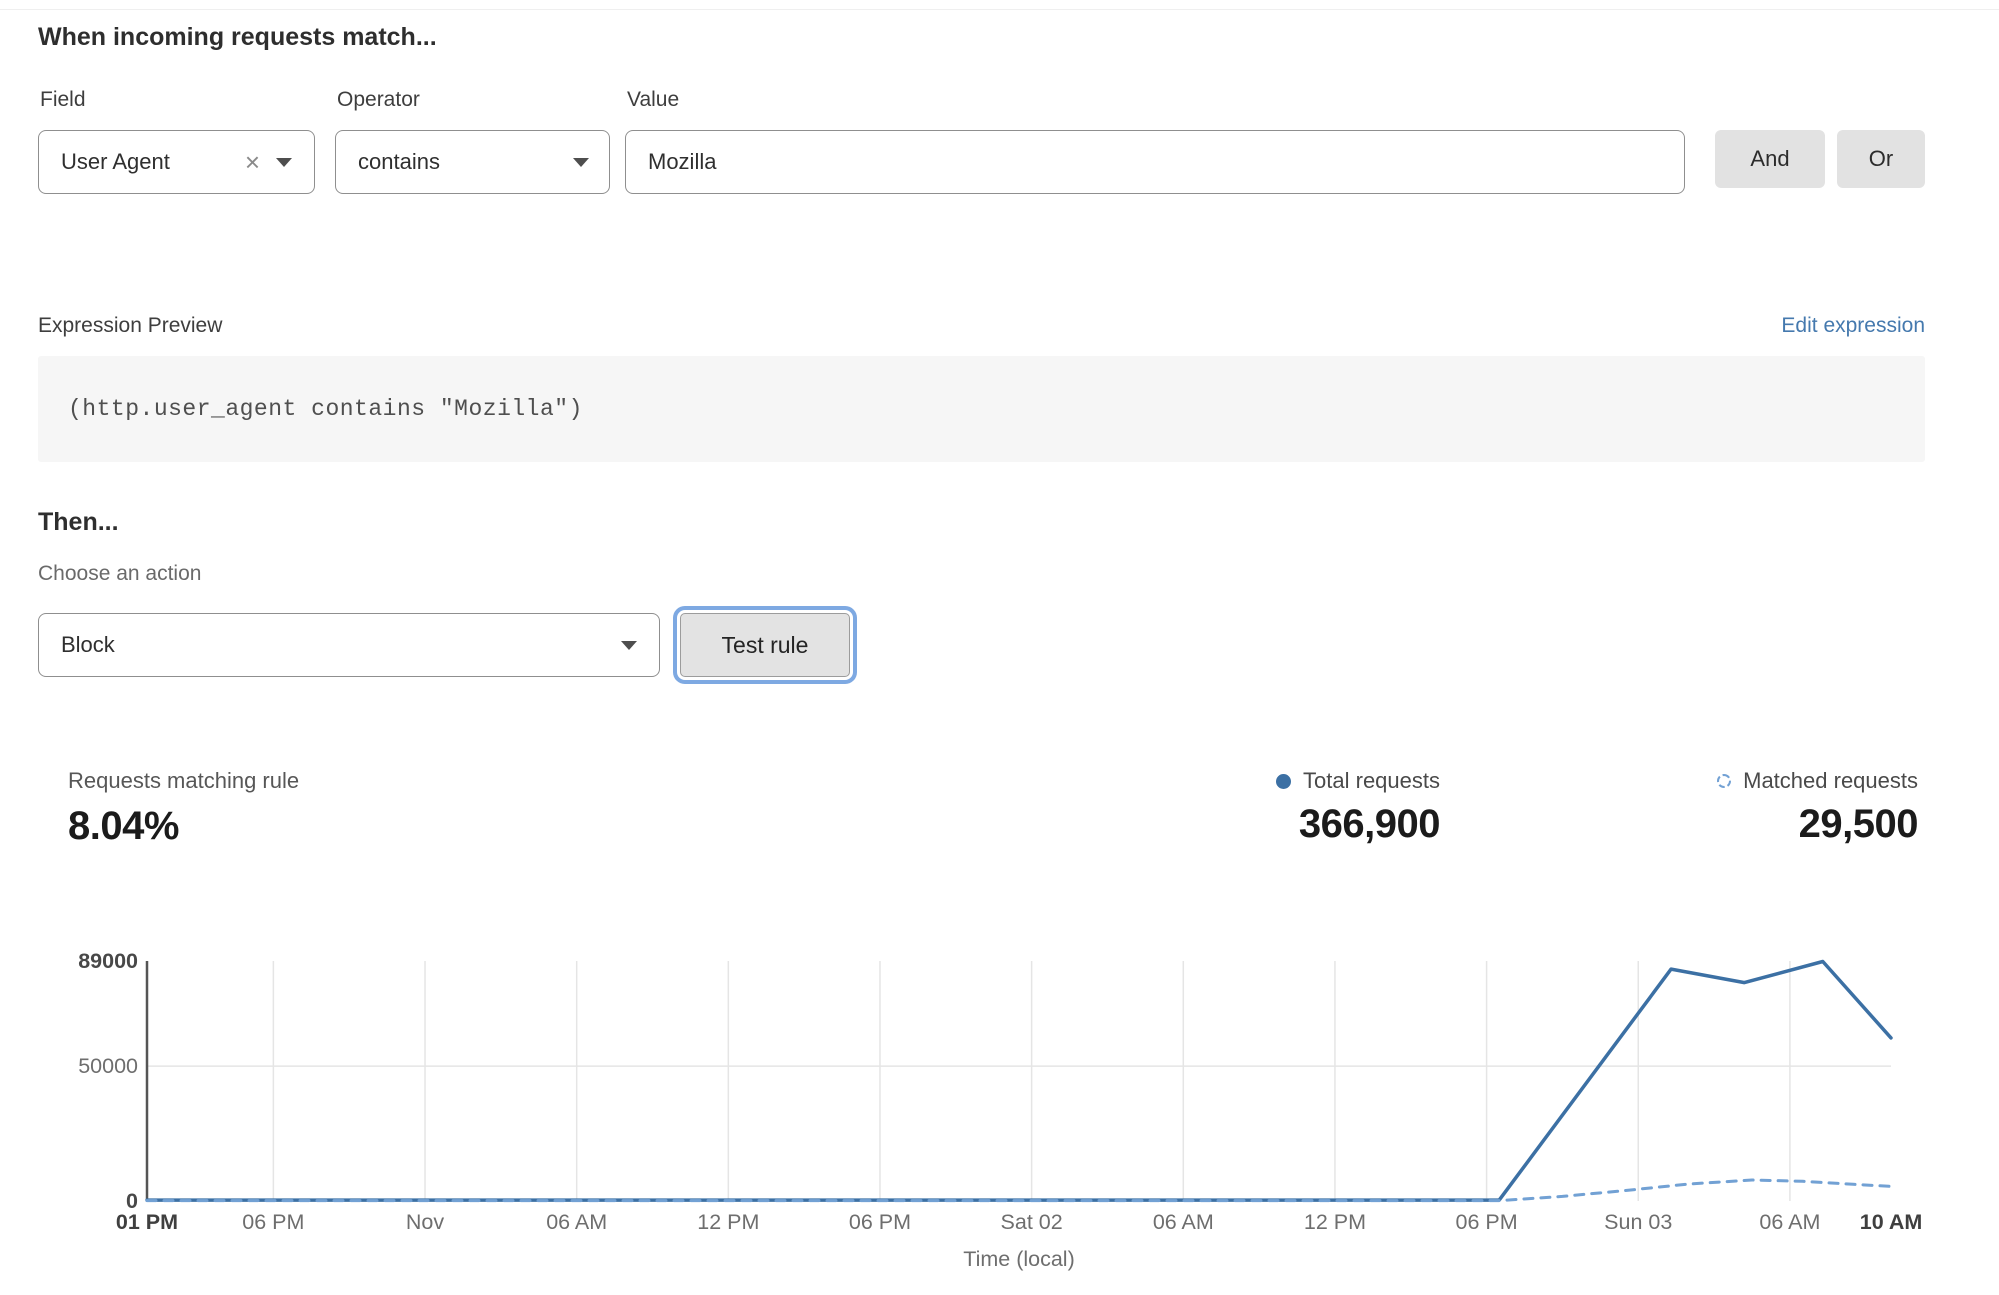  Describe the element at coordinates (981, 409) in the screenshot. I see `expression-code-box: (http.user_agent contains "Mozilla")` at that location.